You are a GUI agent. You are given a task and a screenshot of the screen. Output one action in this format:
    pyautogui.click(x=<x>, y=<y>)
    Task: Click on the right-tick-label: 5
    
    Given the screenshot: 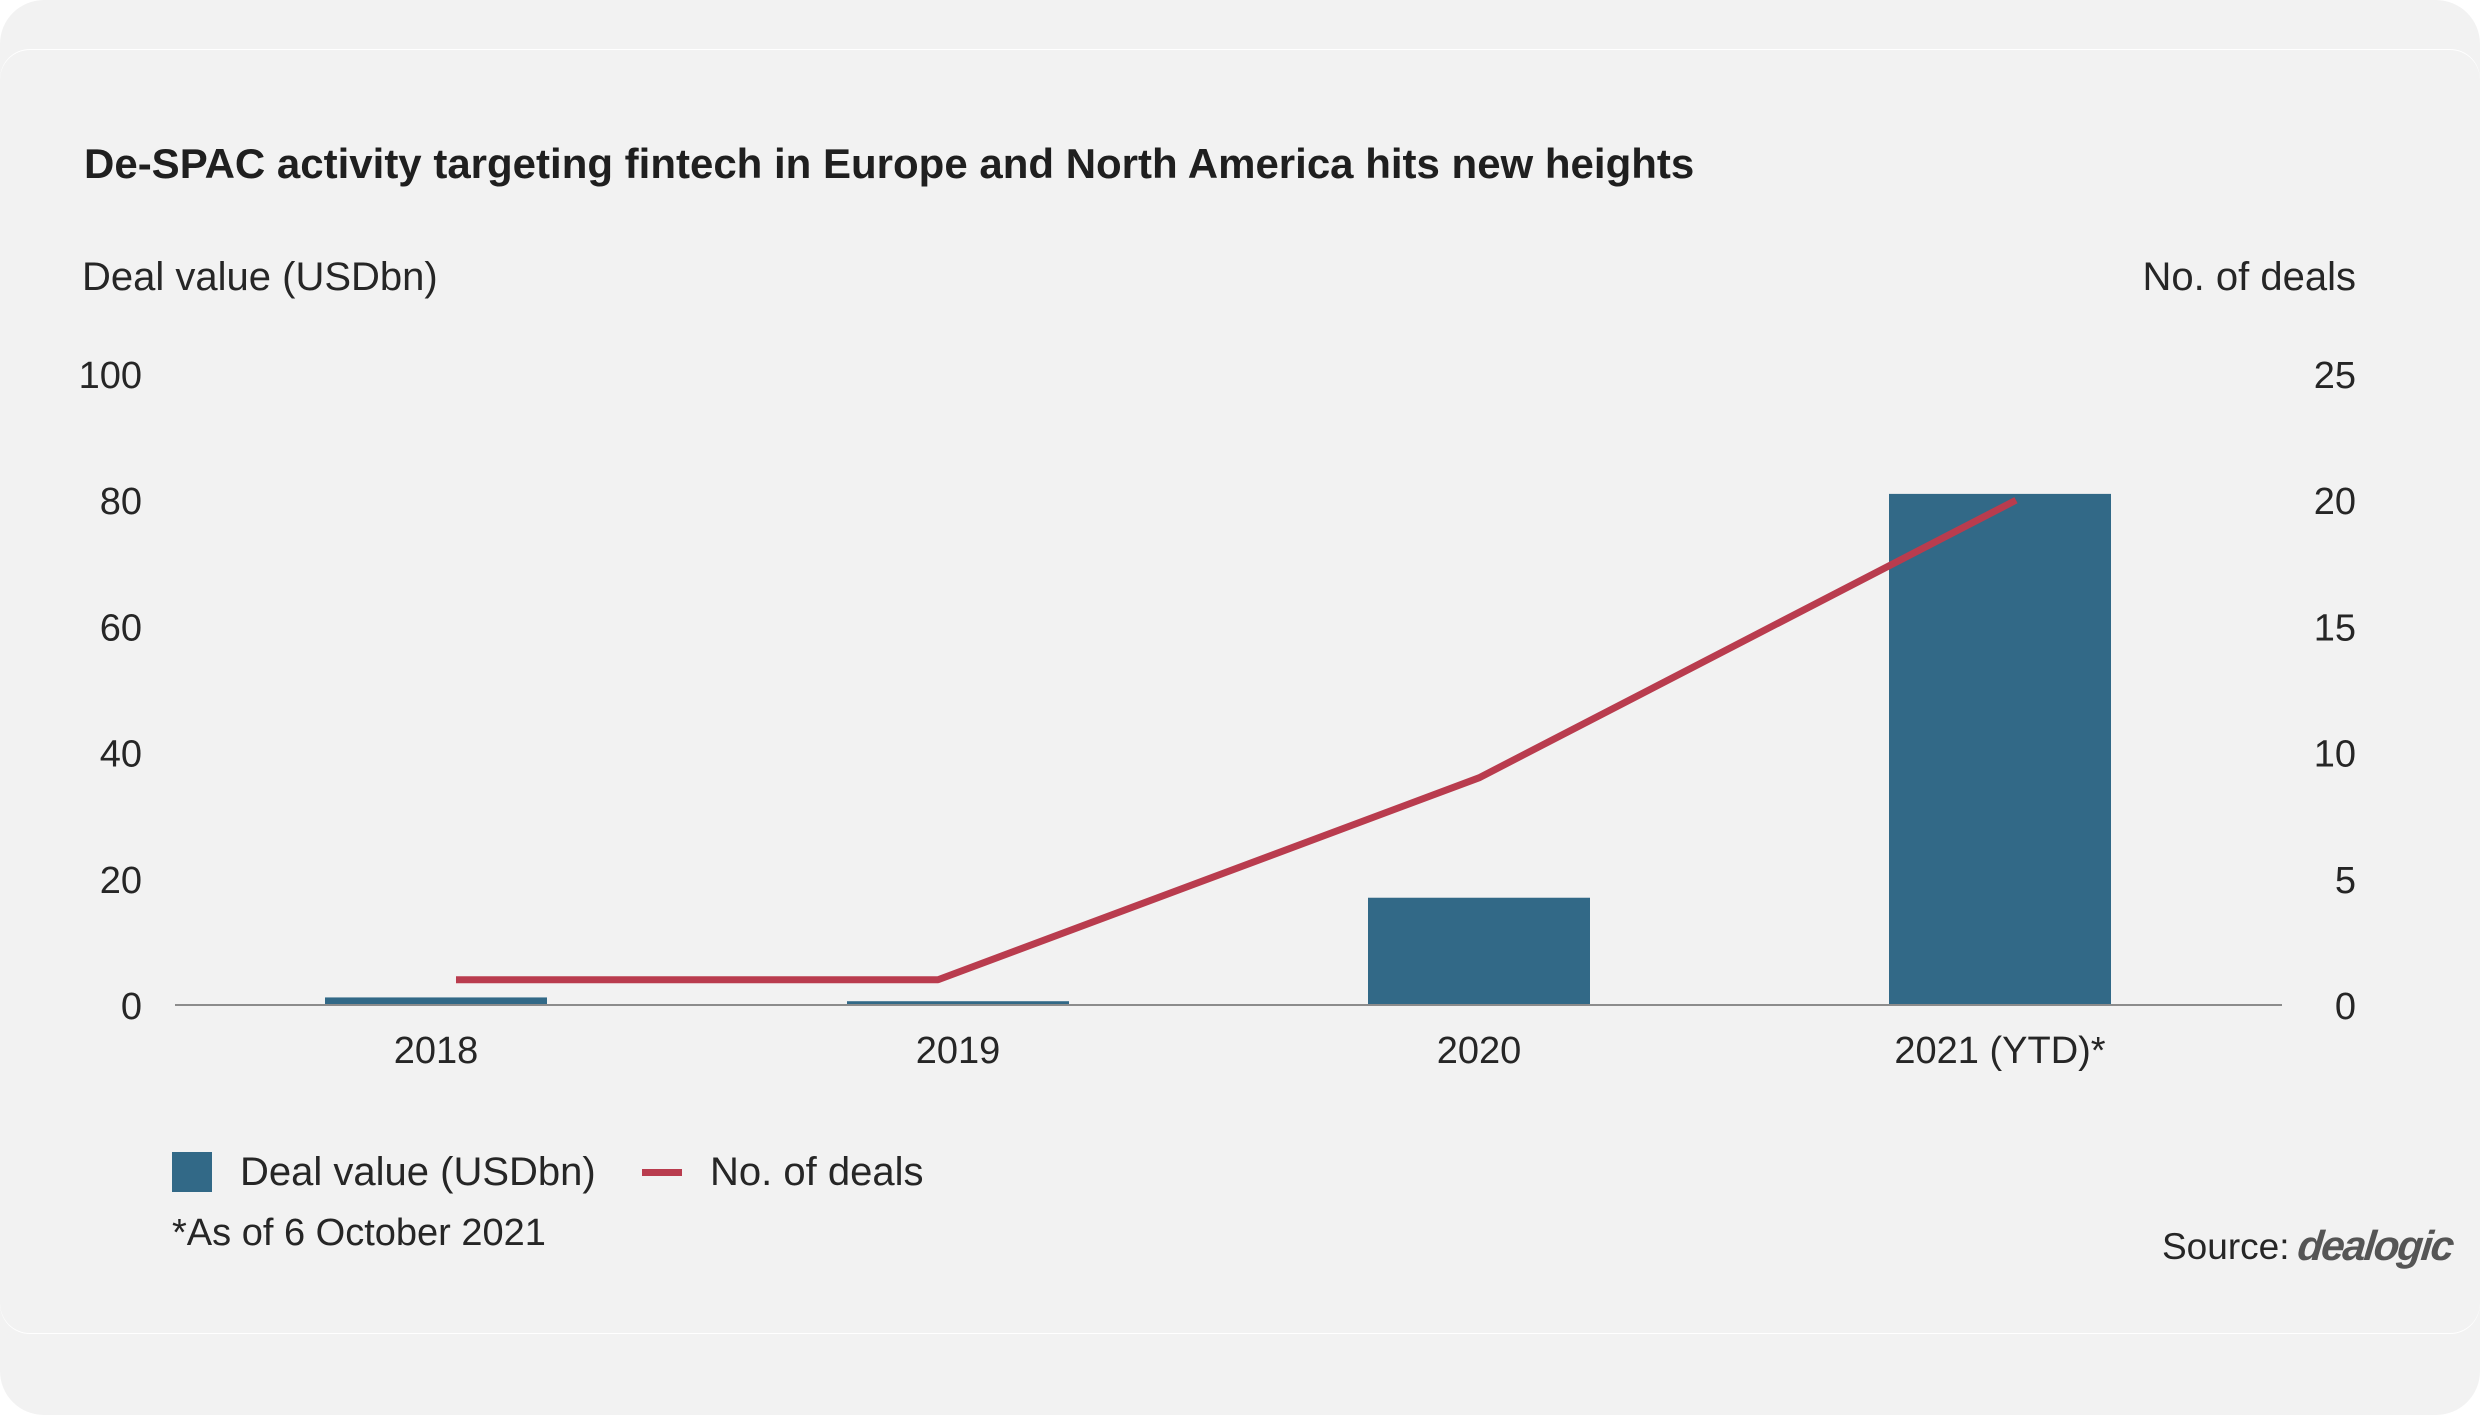 What is the action you would take?
    pyautogui.click(x=2345, y=881)
    